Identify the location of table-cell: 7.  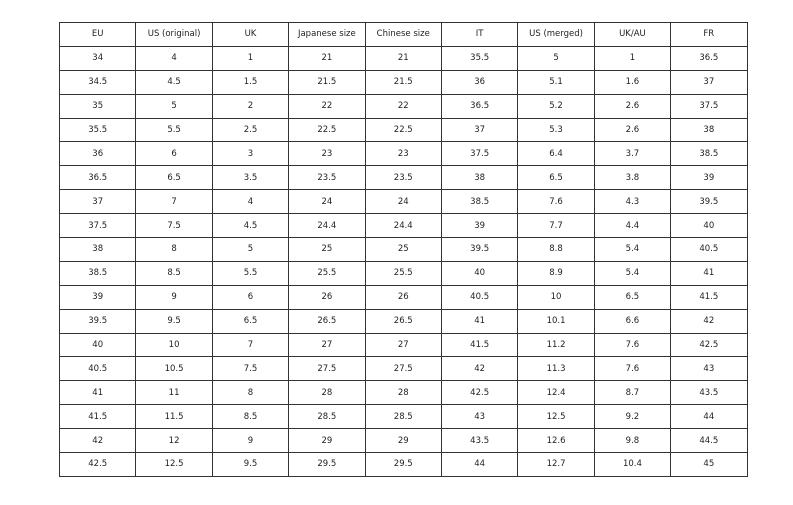
(174, 202).